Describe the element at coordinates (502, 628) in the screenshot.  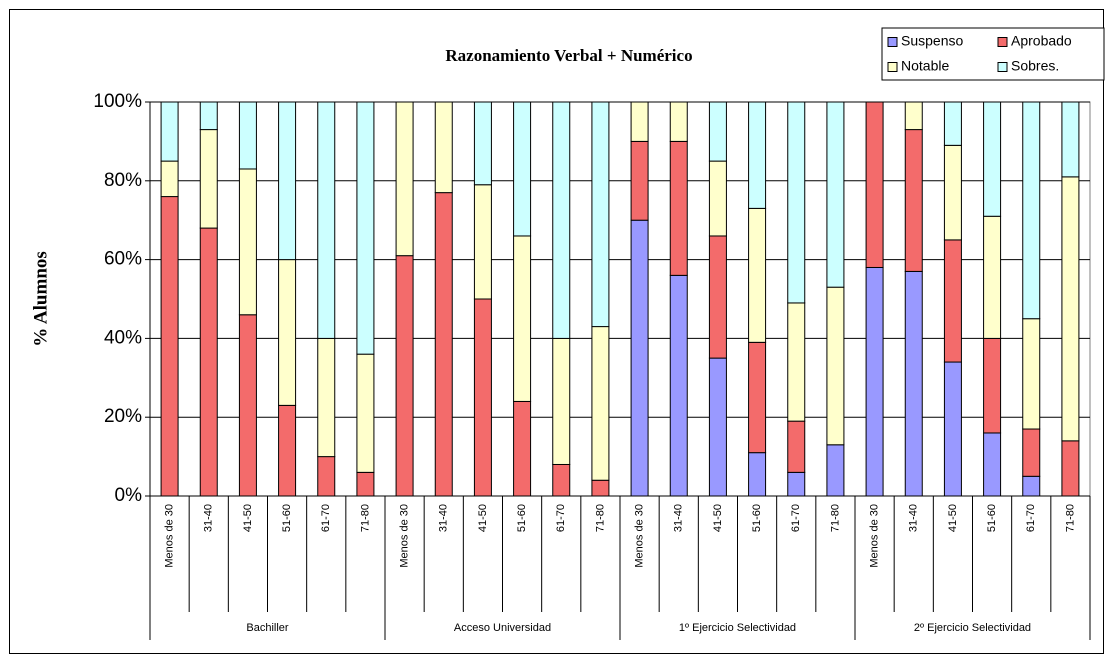
I see `group-label: Acceso Universidad` at that location.